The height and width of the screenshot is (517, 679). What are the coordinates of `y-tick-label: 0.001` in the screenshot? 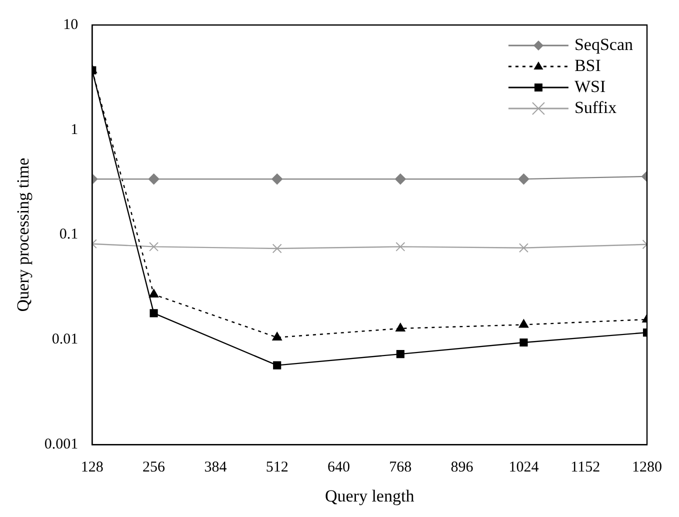 It's located at (61, 444).